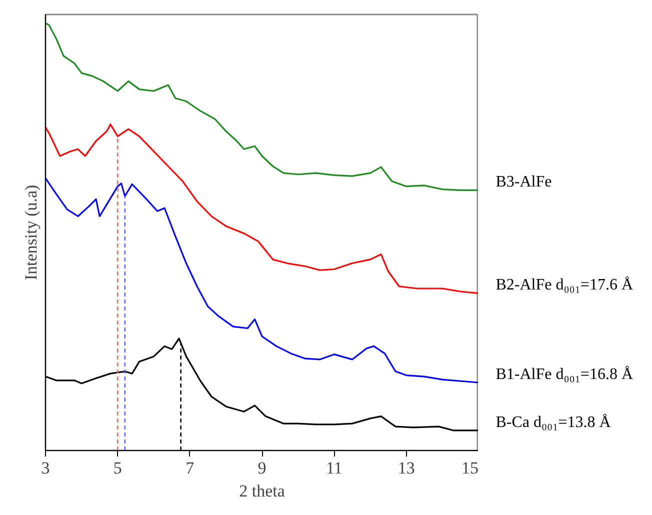  Describe the element at coordinates (565, 285) in the screenshot. I see `series-label: B2-AlFe d₀₀₁=17.6 Å` at that location.